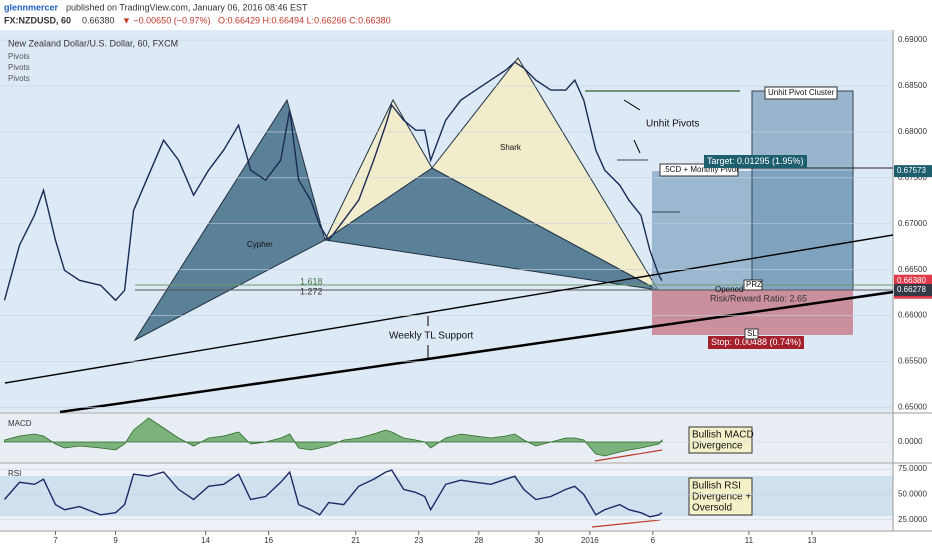  I want to click on rr-label: Risk/Reward Ratio: 2.65, so click(758, 298).